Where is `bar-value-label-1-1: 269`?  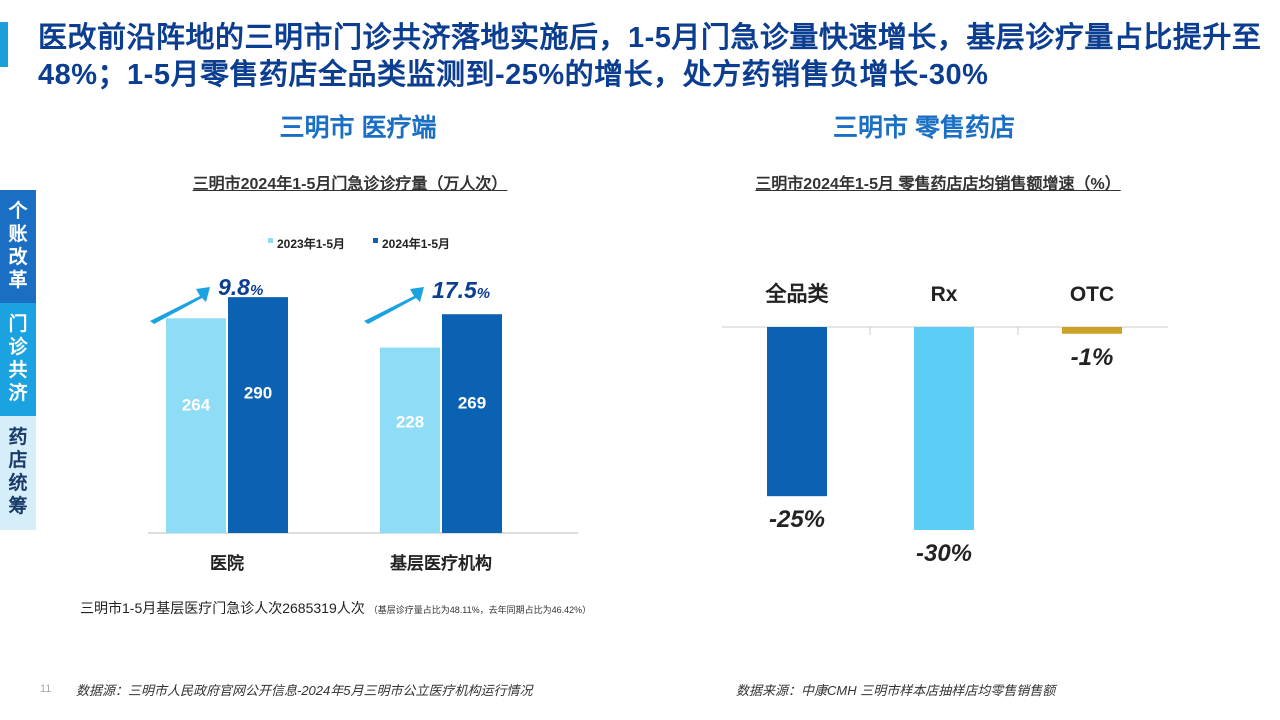 bar-value-label-1-1: 269 is located at coordinates (472, 402).